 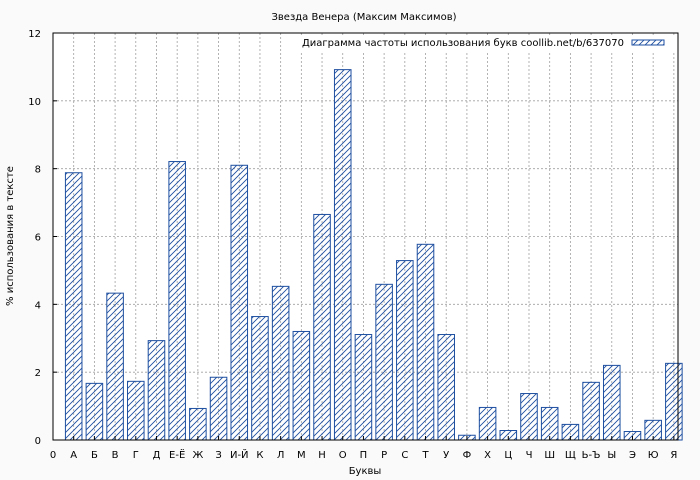 What do you see at coordinates (446, 455) in the screenshot?
I see `x-tick-label: У` at bounding box center [446, 455].